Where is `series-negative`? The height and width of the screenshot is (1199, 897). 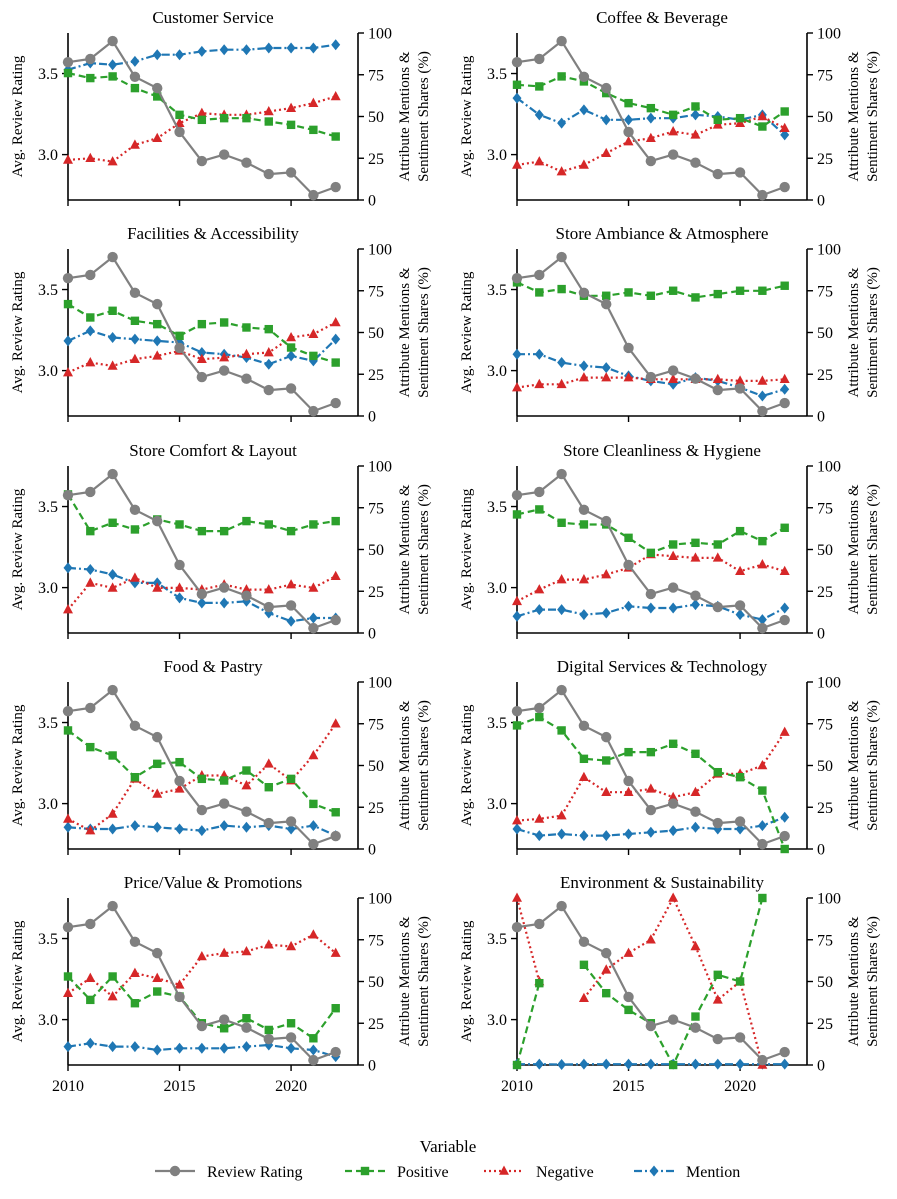
series-negative is located at coordinates (202, 346).